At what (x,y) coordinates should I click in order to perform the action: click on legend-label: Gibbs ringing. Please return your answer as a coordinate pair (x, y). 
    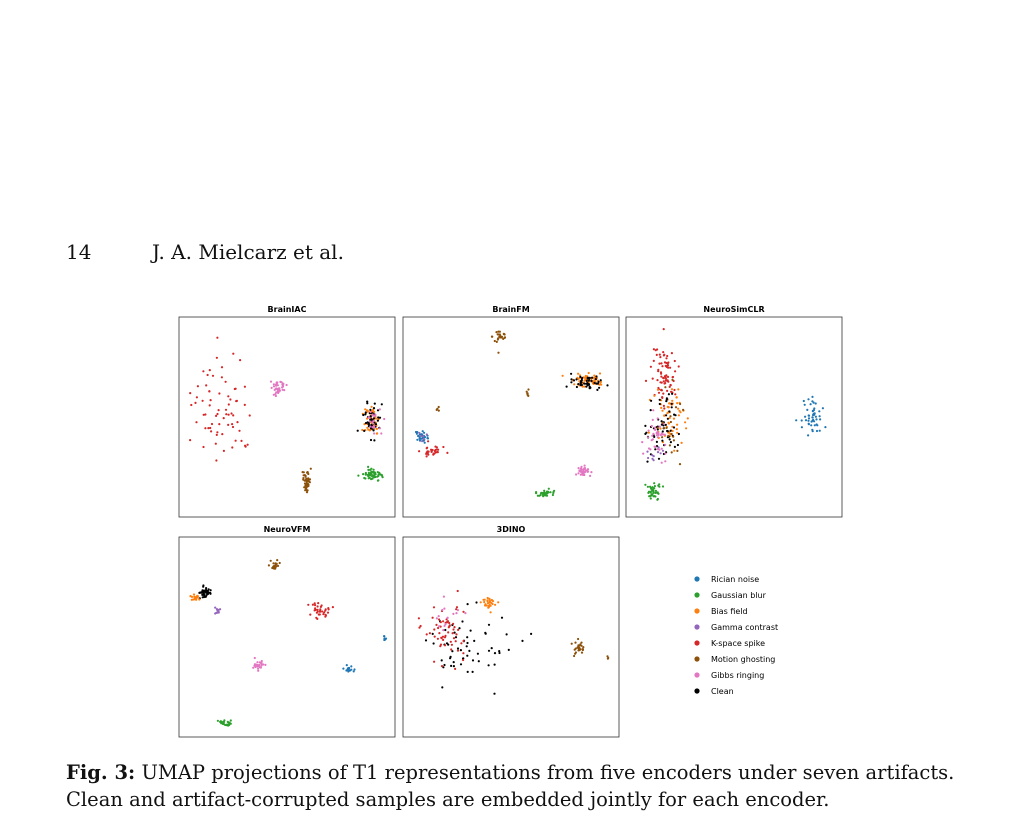
    Looking at the image, I should click on (737, 675).